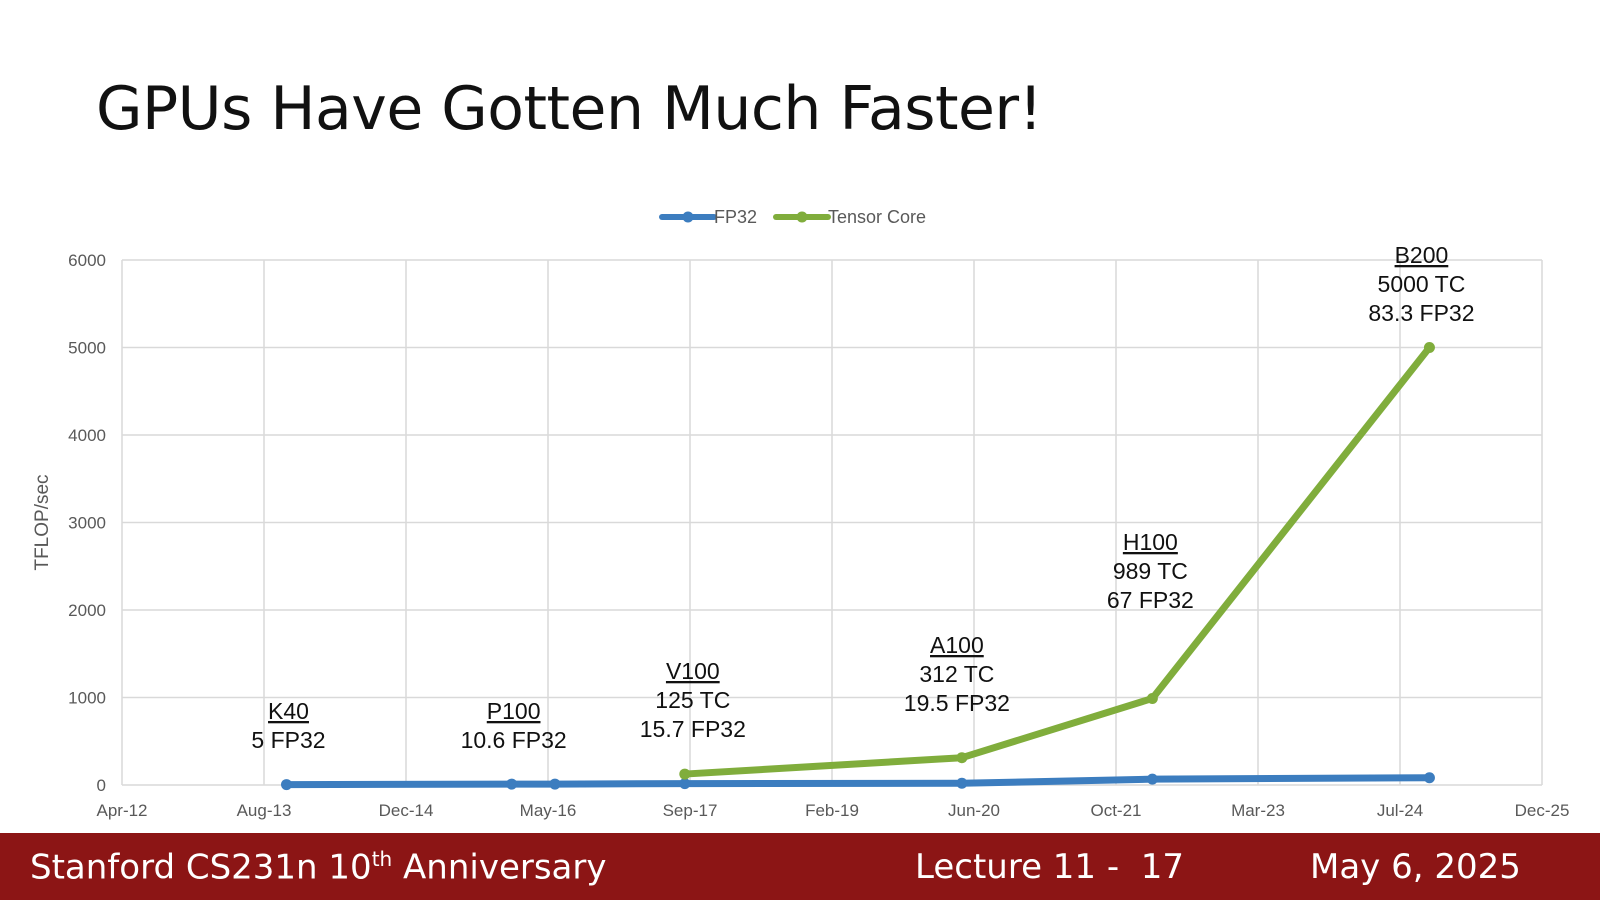 The image size is (1600, 900). What do you see at coordinates (1542, 810) in the screenshot?
I see `x-tick-label: Dec-25` at bounding box center [1542, 810].